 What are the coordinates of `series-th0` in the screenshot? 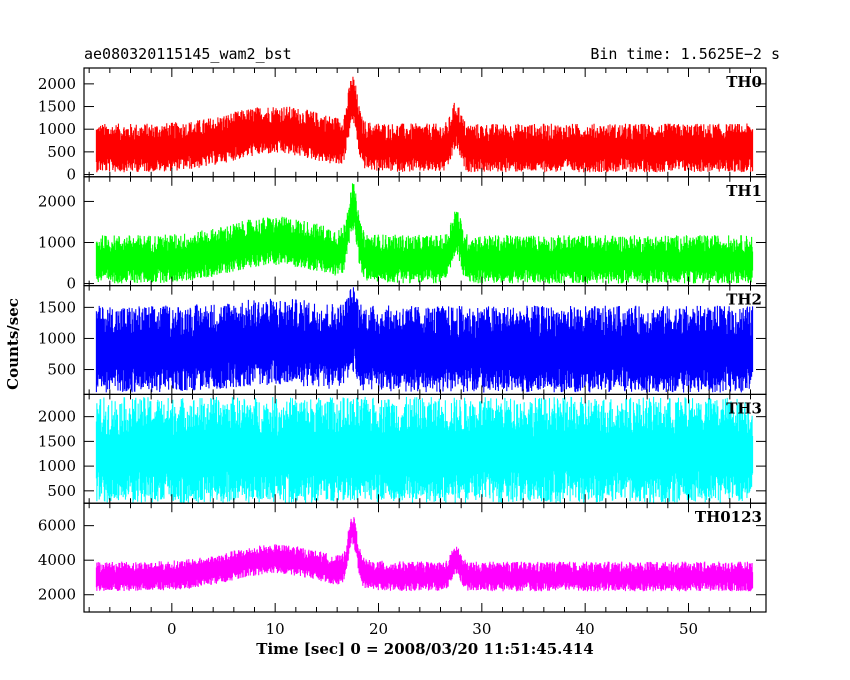 It's located at (424, 124).